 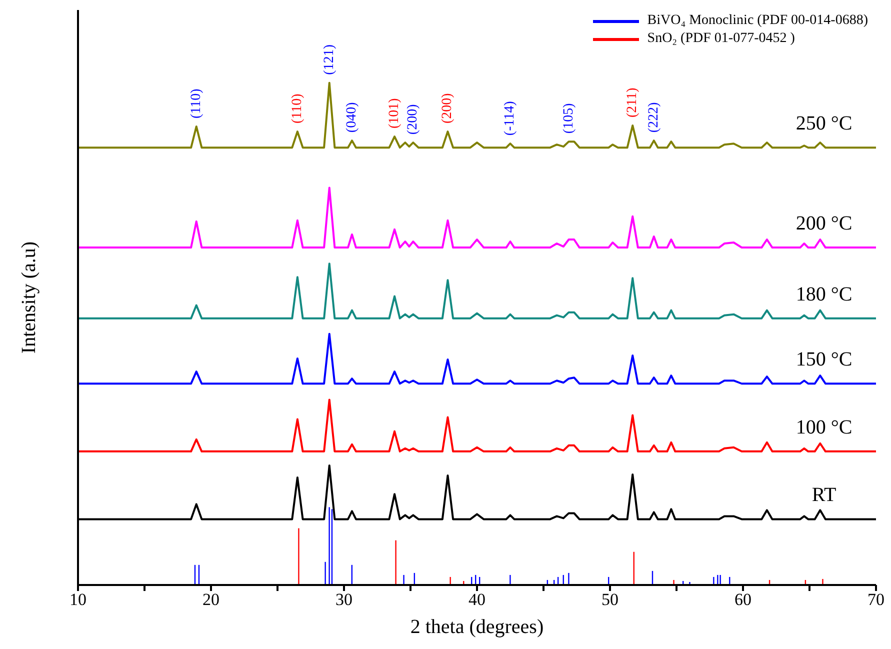 What do you see at coordinates (477, 600) in the screenshot?
I see `x-tick-label: 40` at bounding box center [477, 600].